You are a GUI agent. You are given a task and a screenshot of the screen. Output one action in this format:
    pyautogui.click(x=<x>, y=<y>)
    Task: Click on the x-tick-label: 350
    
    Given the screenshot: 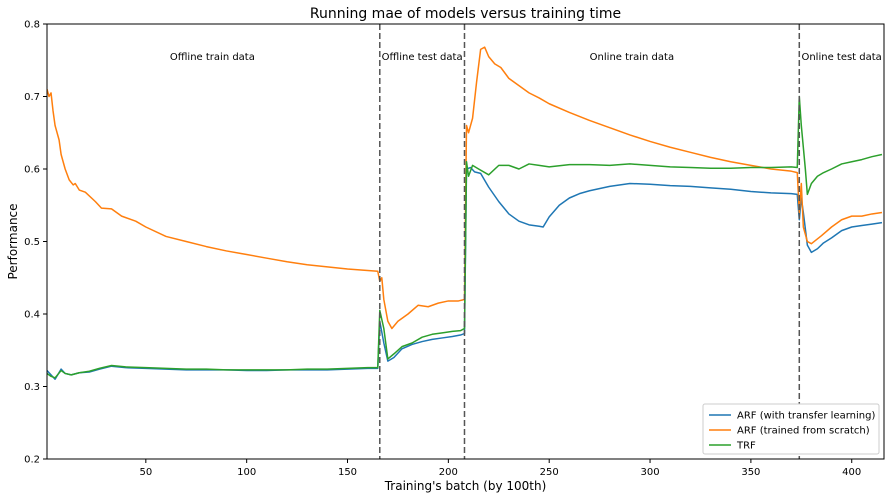 What is the action you would take?
    pyautogui.click(x=750, y=472)
    